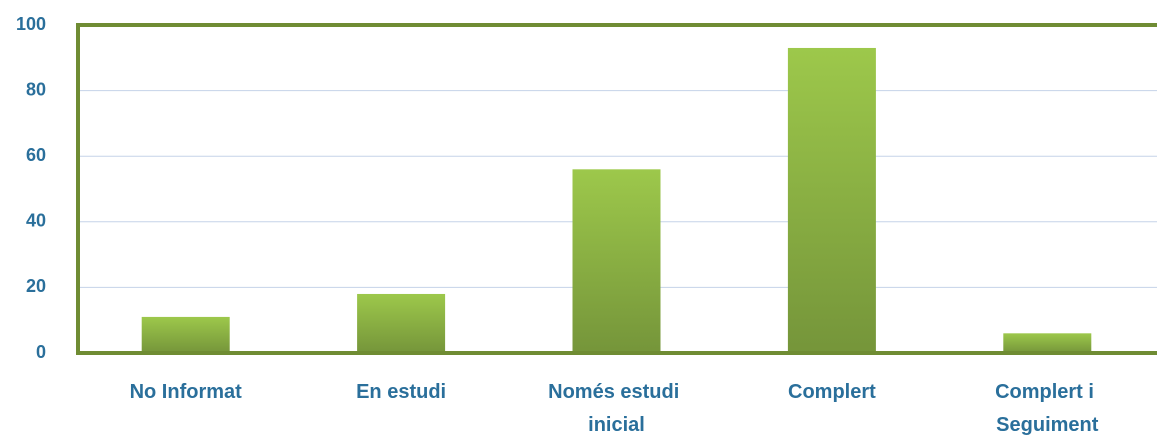 The width and height of the screenshot is (1157, 441). Describe the element at coordinates (36, 221) in the screenshot. I see `y-tick-label: 40` at that location.